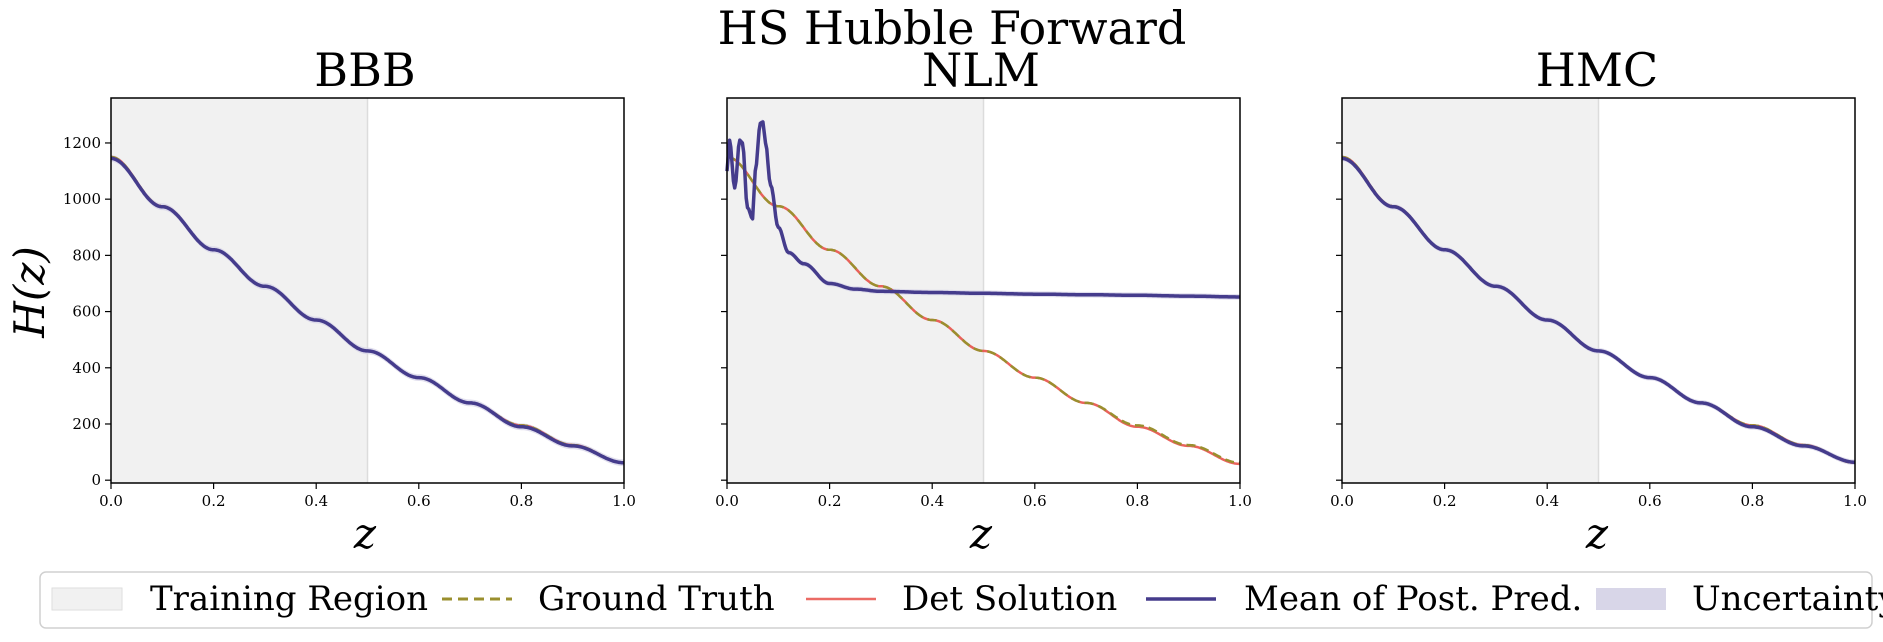  Describe the element at coordinates (289, 599) in the screenshot. I see `legend-label: Training Region` at that location.